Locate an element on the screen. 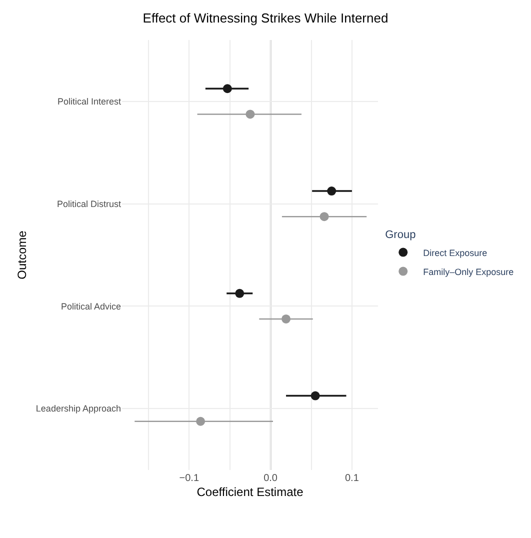 The width and height of the screenshot is (531, 538). x-axis-title: Coefficient Estimate is located at coordinates (250, 491).